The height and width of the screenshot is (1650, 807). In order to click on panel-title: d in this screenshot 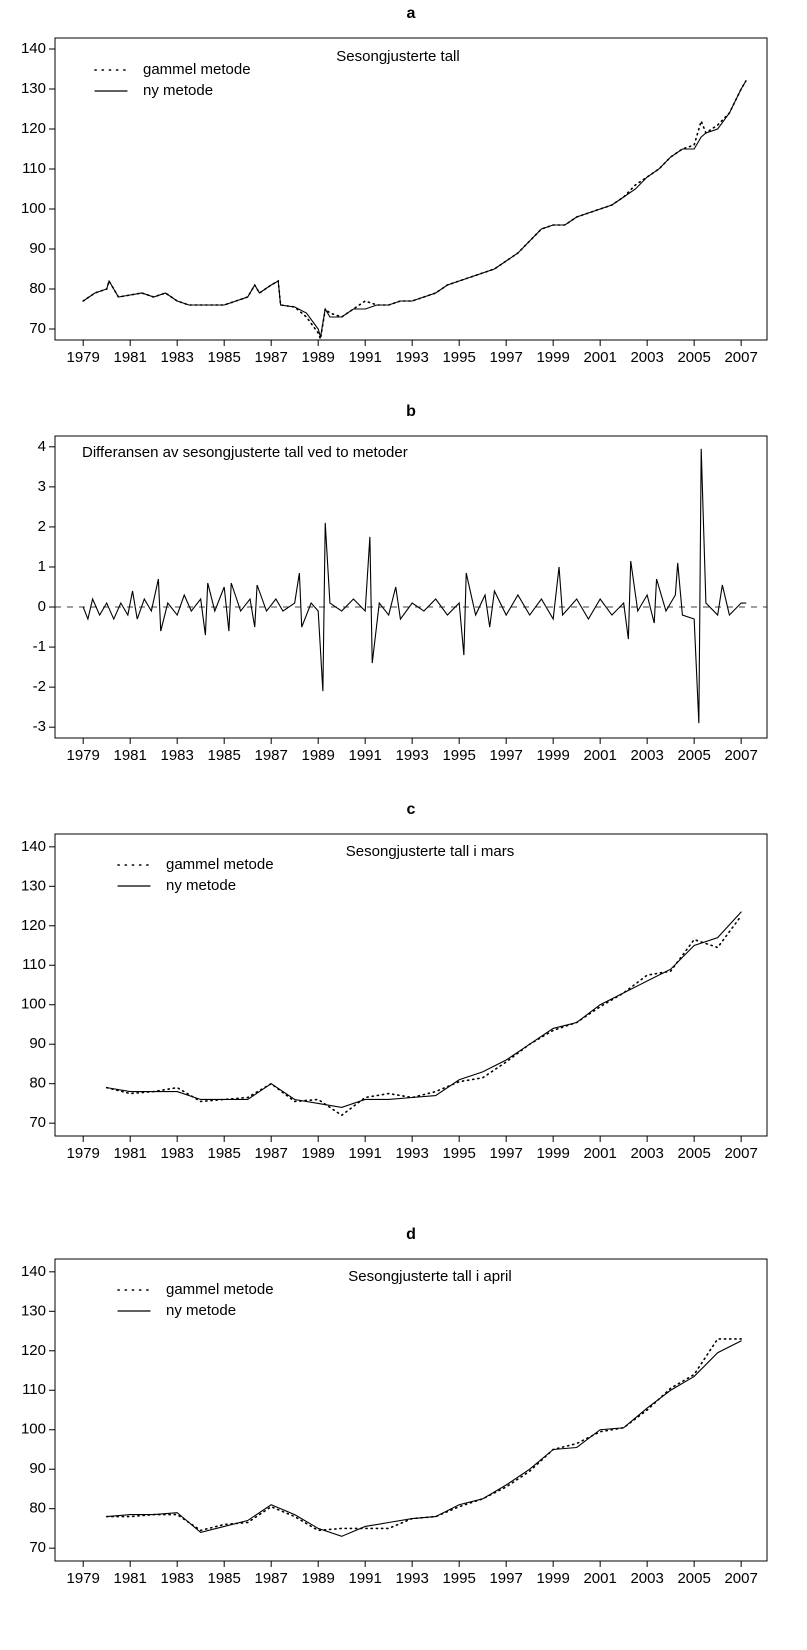, I will do `click(411, 1234)`.